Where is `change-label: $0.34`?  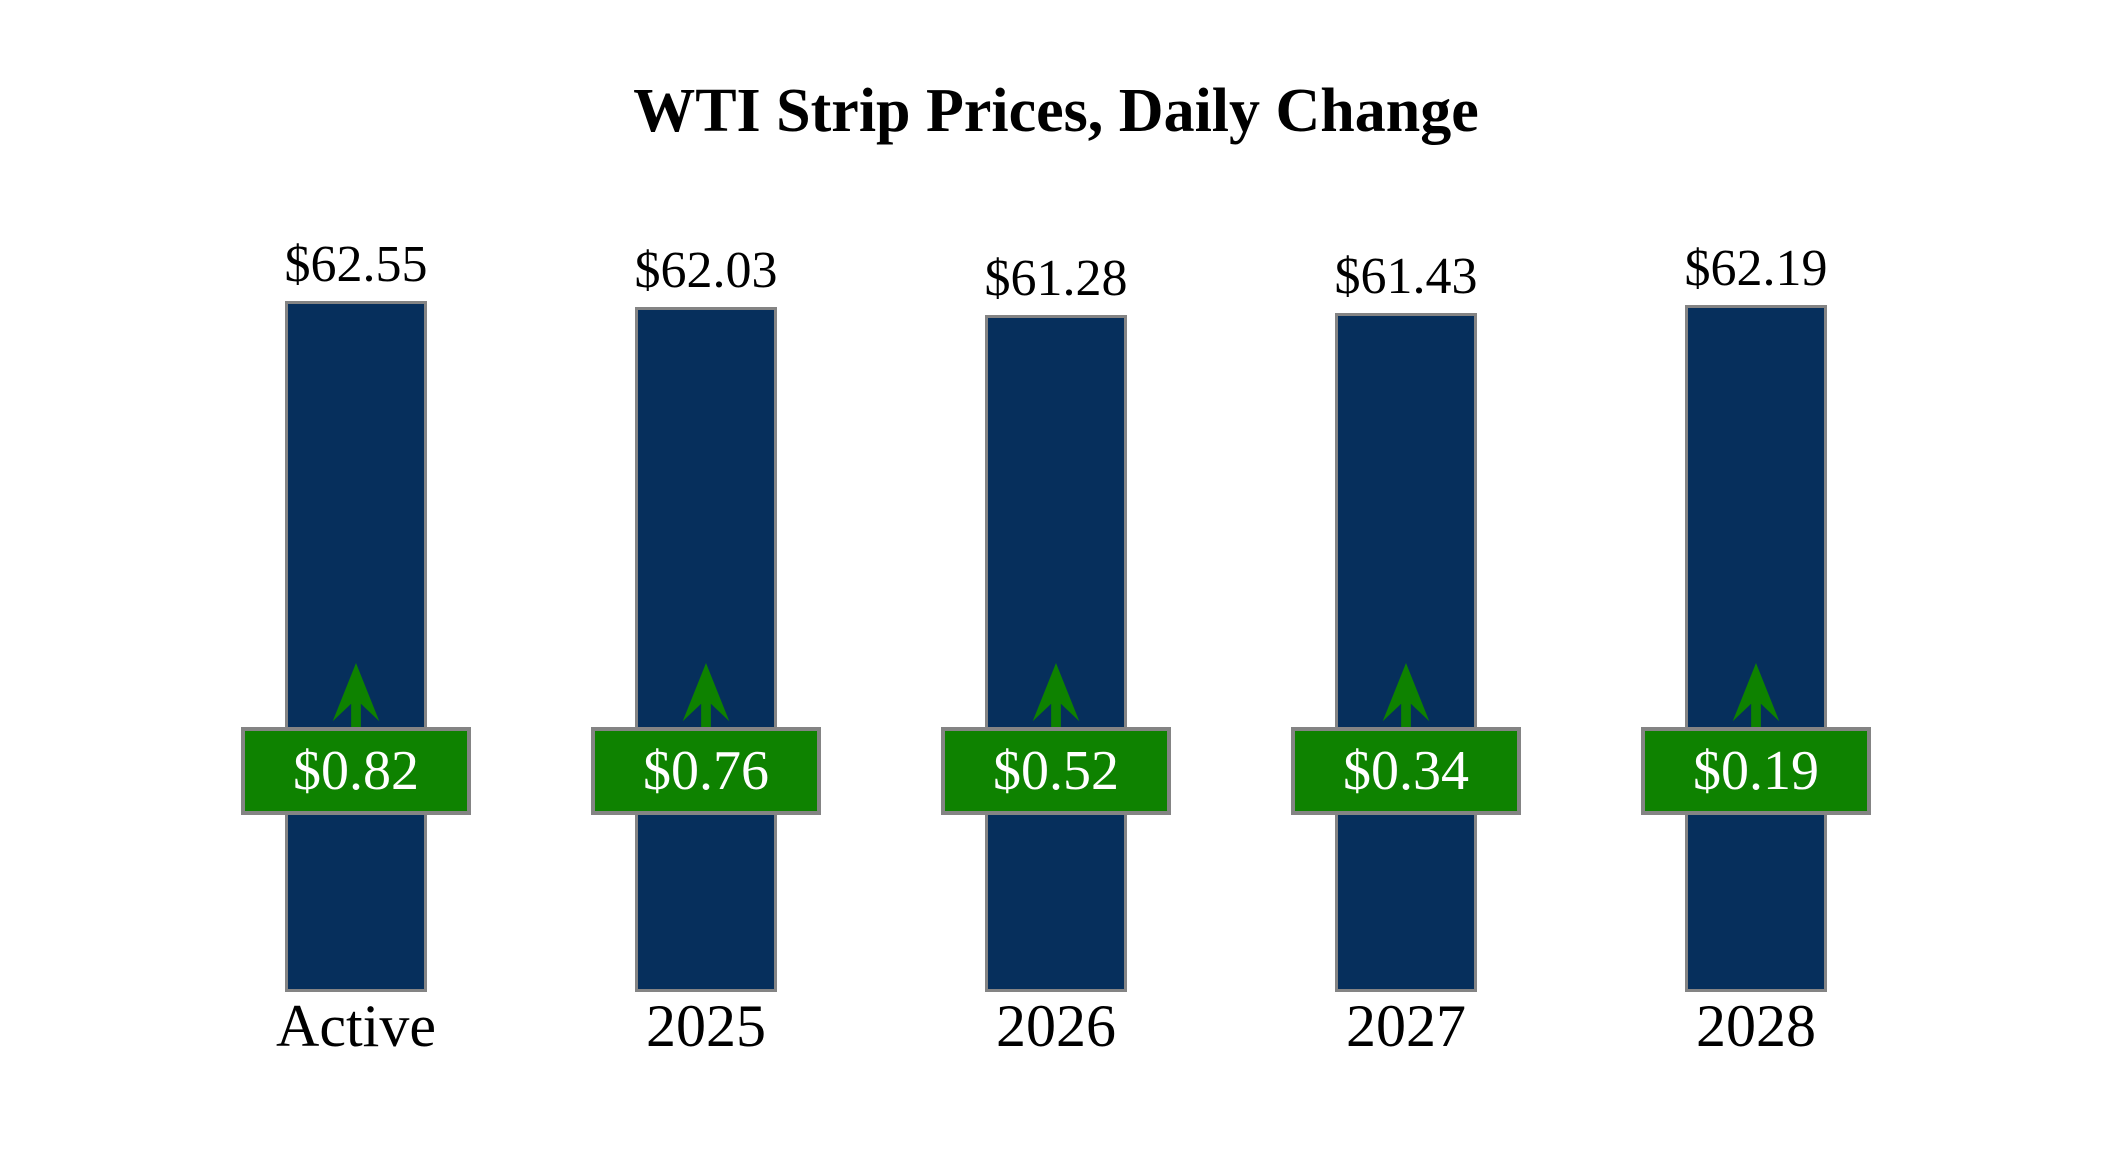 change-label: $0.34 is located at coordinates (1406, 771).